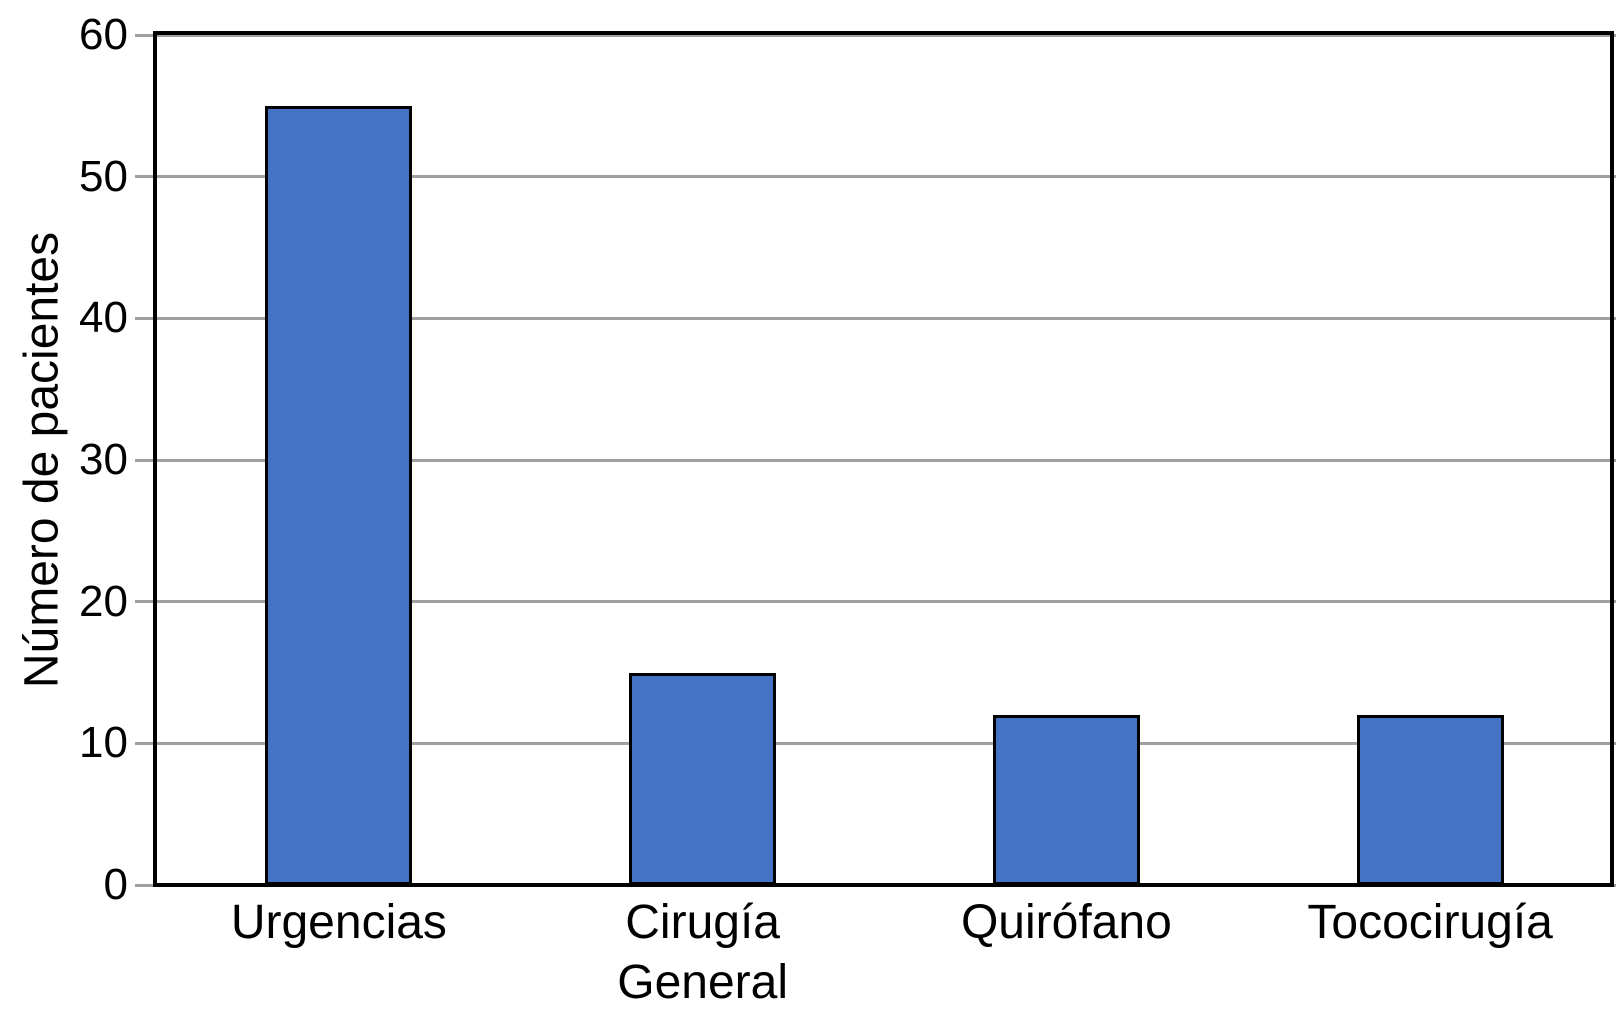 This screenshot has height=1024, width=1616. I want to click on y-tick-label-0: 0, so click(115, 884).